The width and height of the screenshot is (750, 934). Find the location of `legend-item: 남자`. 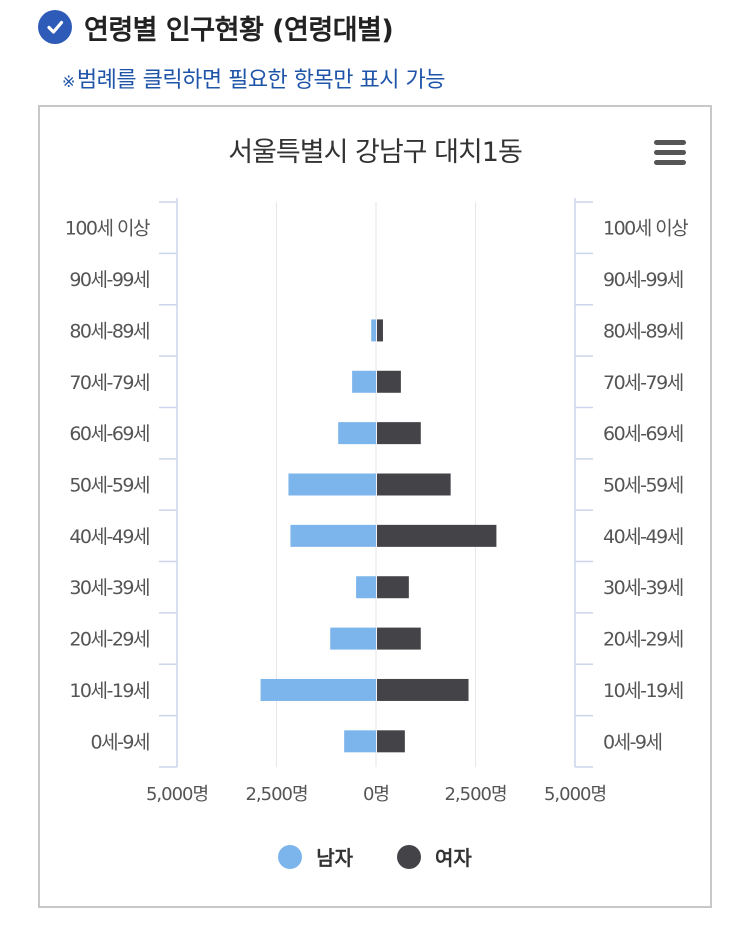

legend-item: 남자 is located at coordinates (315, 856).